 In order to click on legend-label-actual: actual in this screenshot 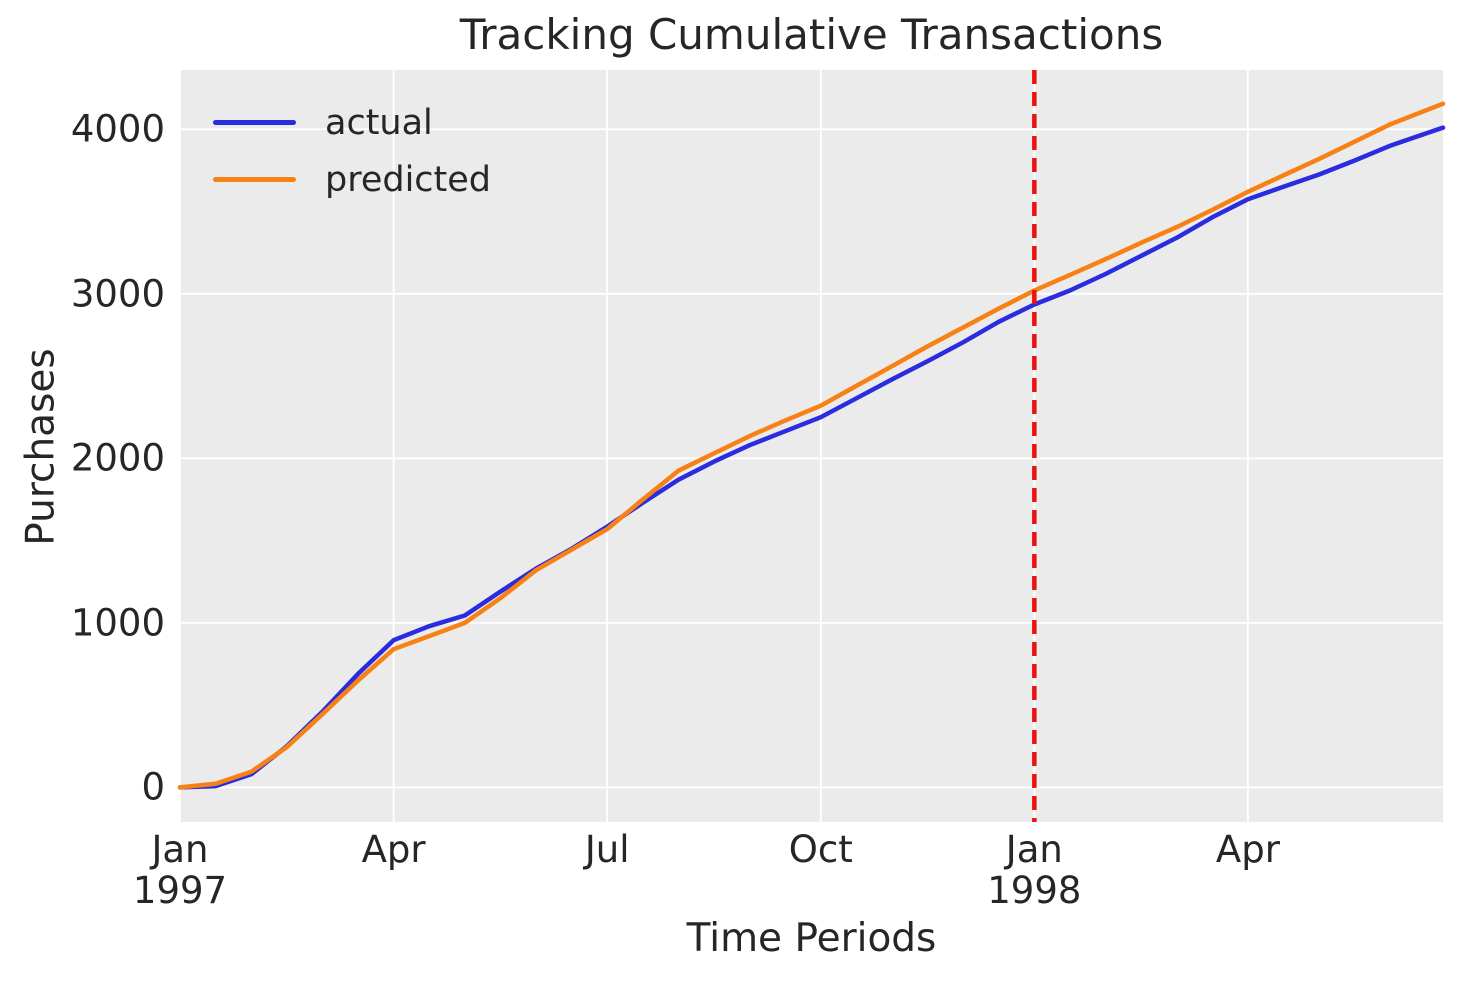, I will do `click(379, 122)`.